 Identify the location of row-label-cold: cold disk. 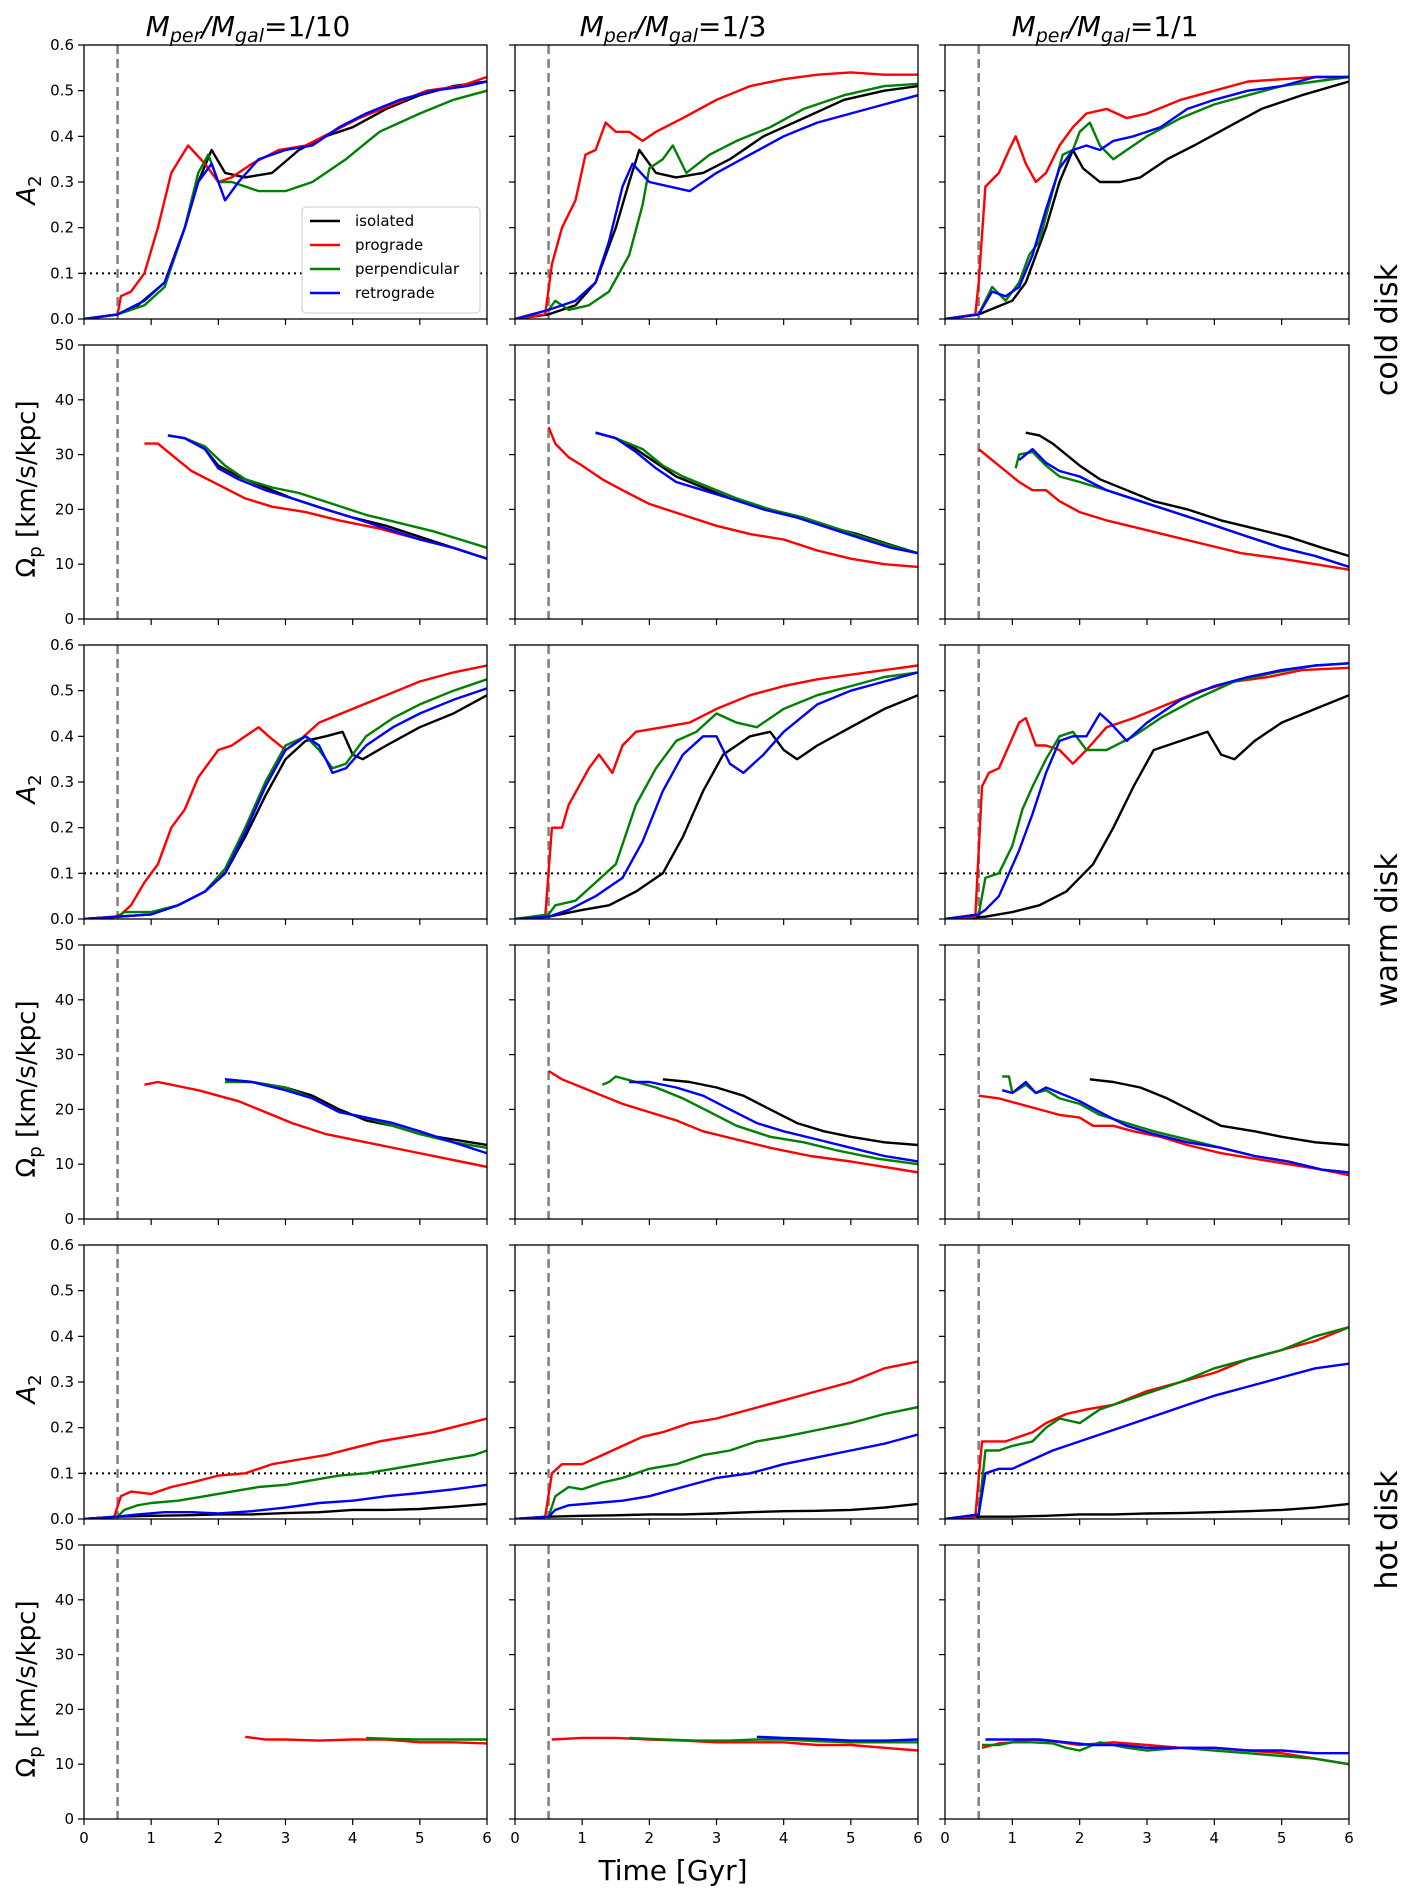
(1387, 329).